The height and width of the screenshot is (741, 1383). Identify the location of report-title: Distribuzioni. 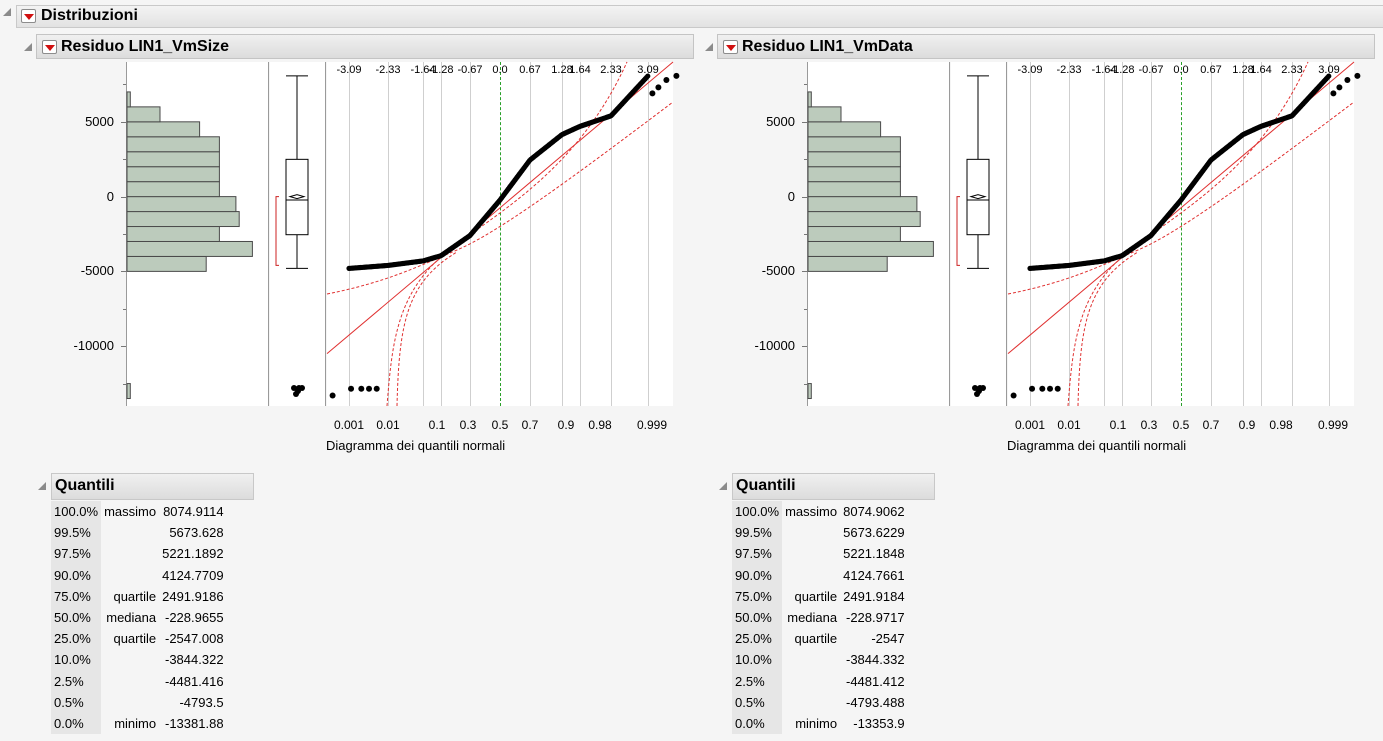
(89, 15).